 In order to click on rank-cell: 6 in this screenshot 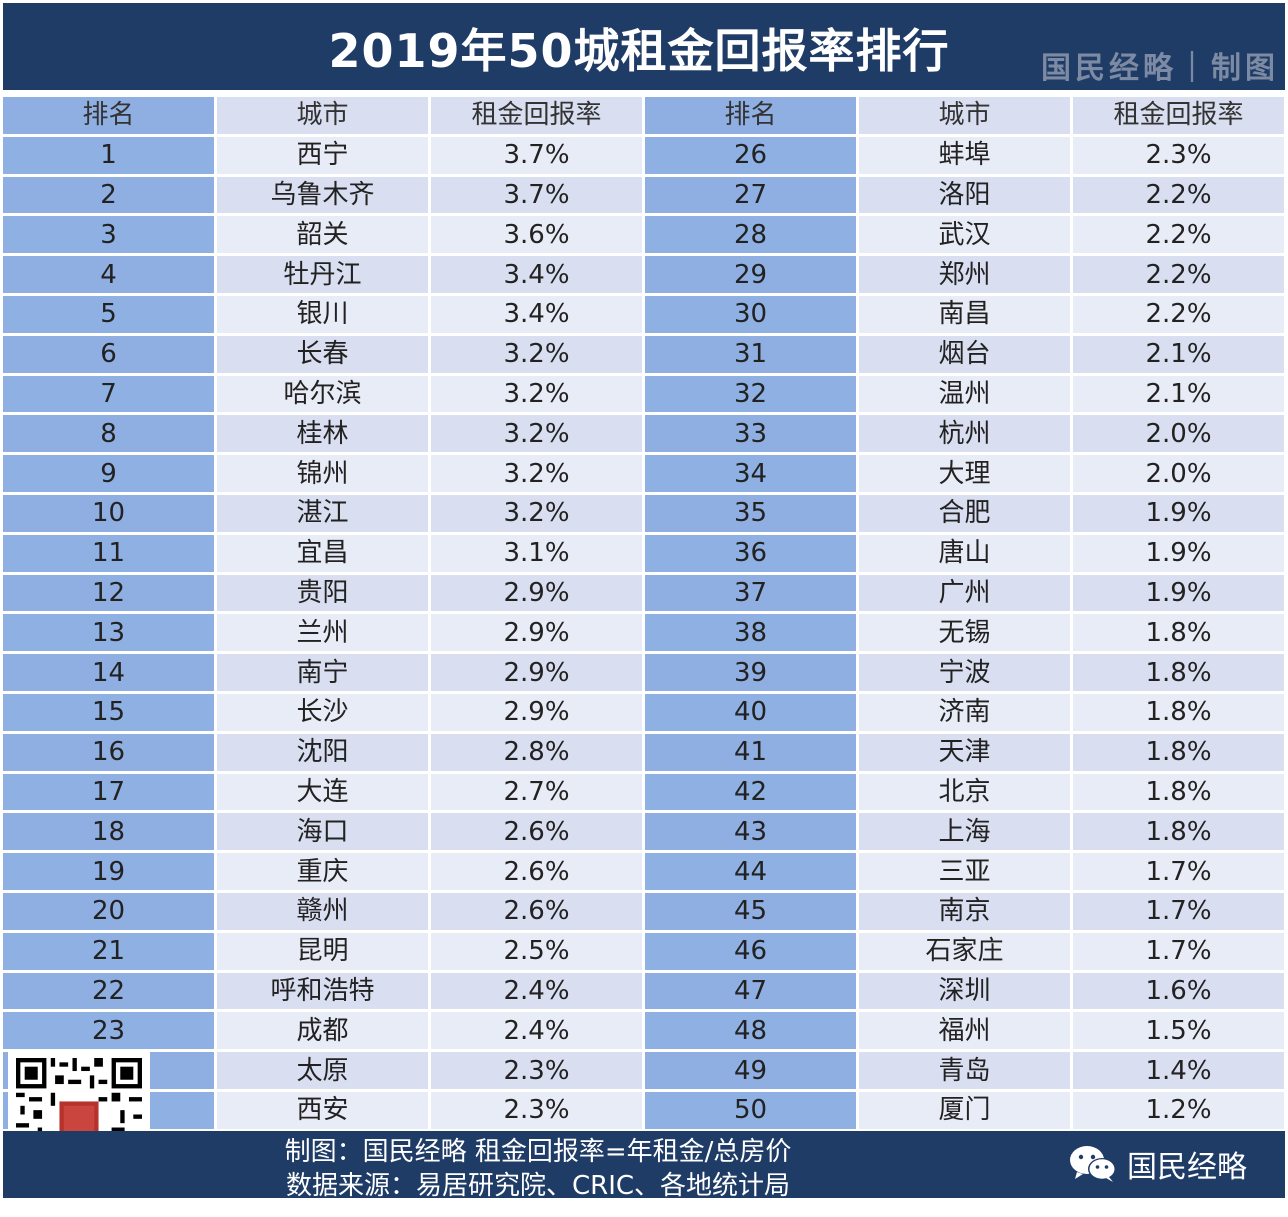, I will do `click(108, 354)`.